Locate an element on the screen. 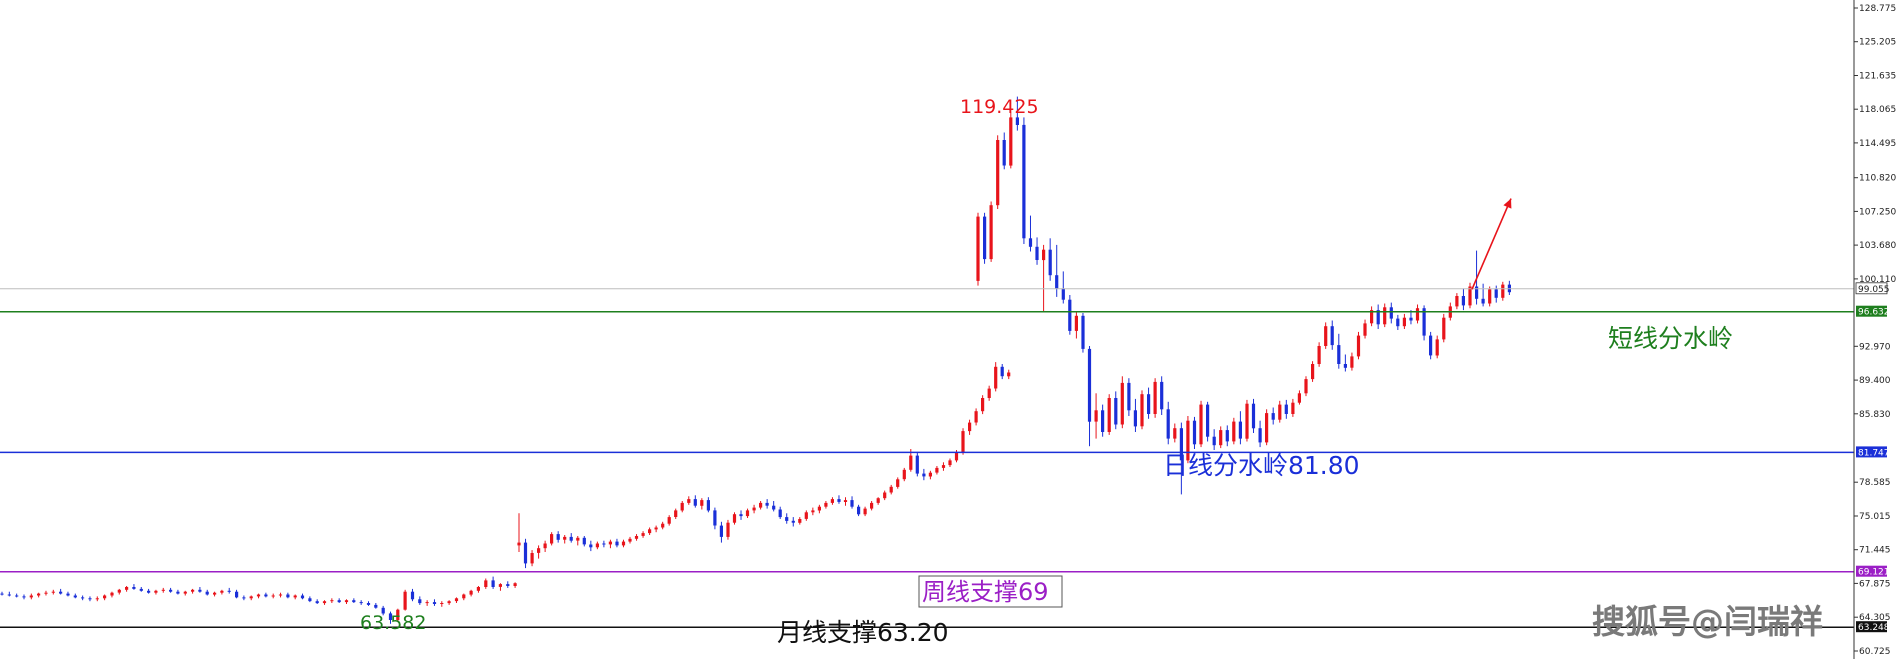  y-tick-label: 67.875 is located at coordinates (1875, 584).